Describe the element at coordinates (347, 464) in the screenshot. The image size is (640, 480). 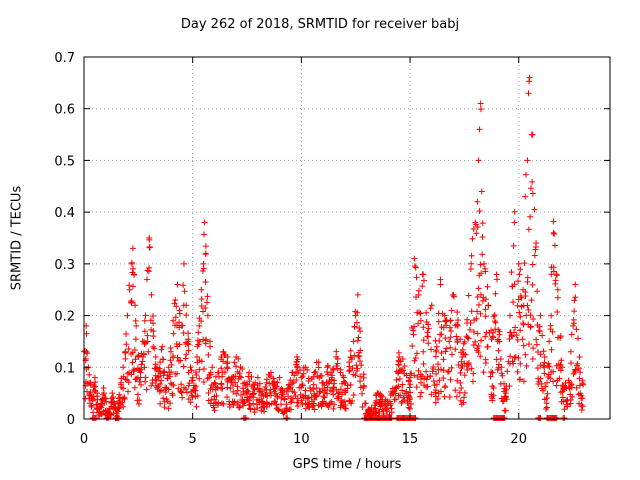
I see `x-axis-label: GPS time / hours` at that location.